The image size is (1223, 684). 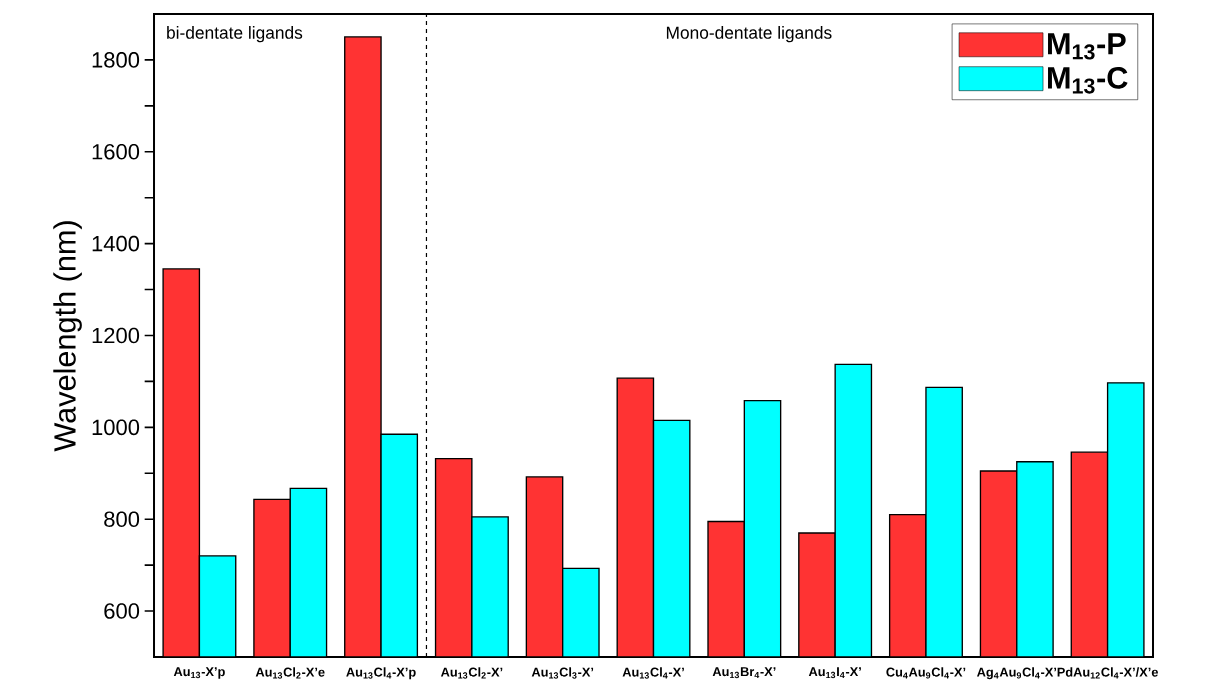 What do you see at coordinates (116, 335) in the screenshot?
I see `y-tick-label: 1200` at bounding box center [116, 335].